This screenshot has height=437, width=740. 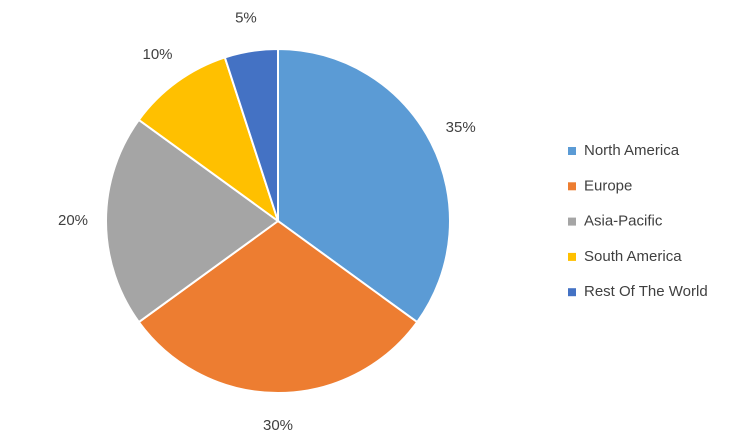 I want to click on legend-label: South America, so click(x=633, y=256).